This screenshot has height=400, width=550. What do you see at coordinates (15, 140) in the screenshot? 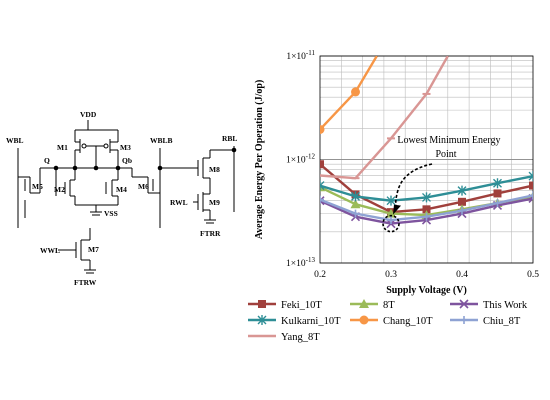
I see `label-wbl: WBL` at bounding box center [15, 140].